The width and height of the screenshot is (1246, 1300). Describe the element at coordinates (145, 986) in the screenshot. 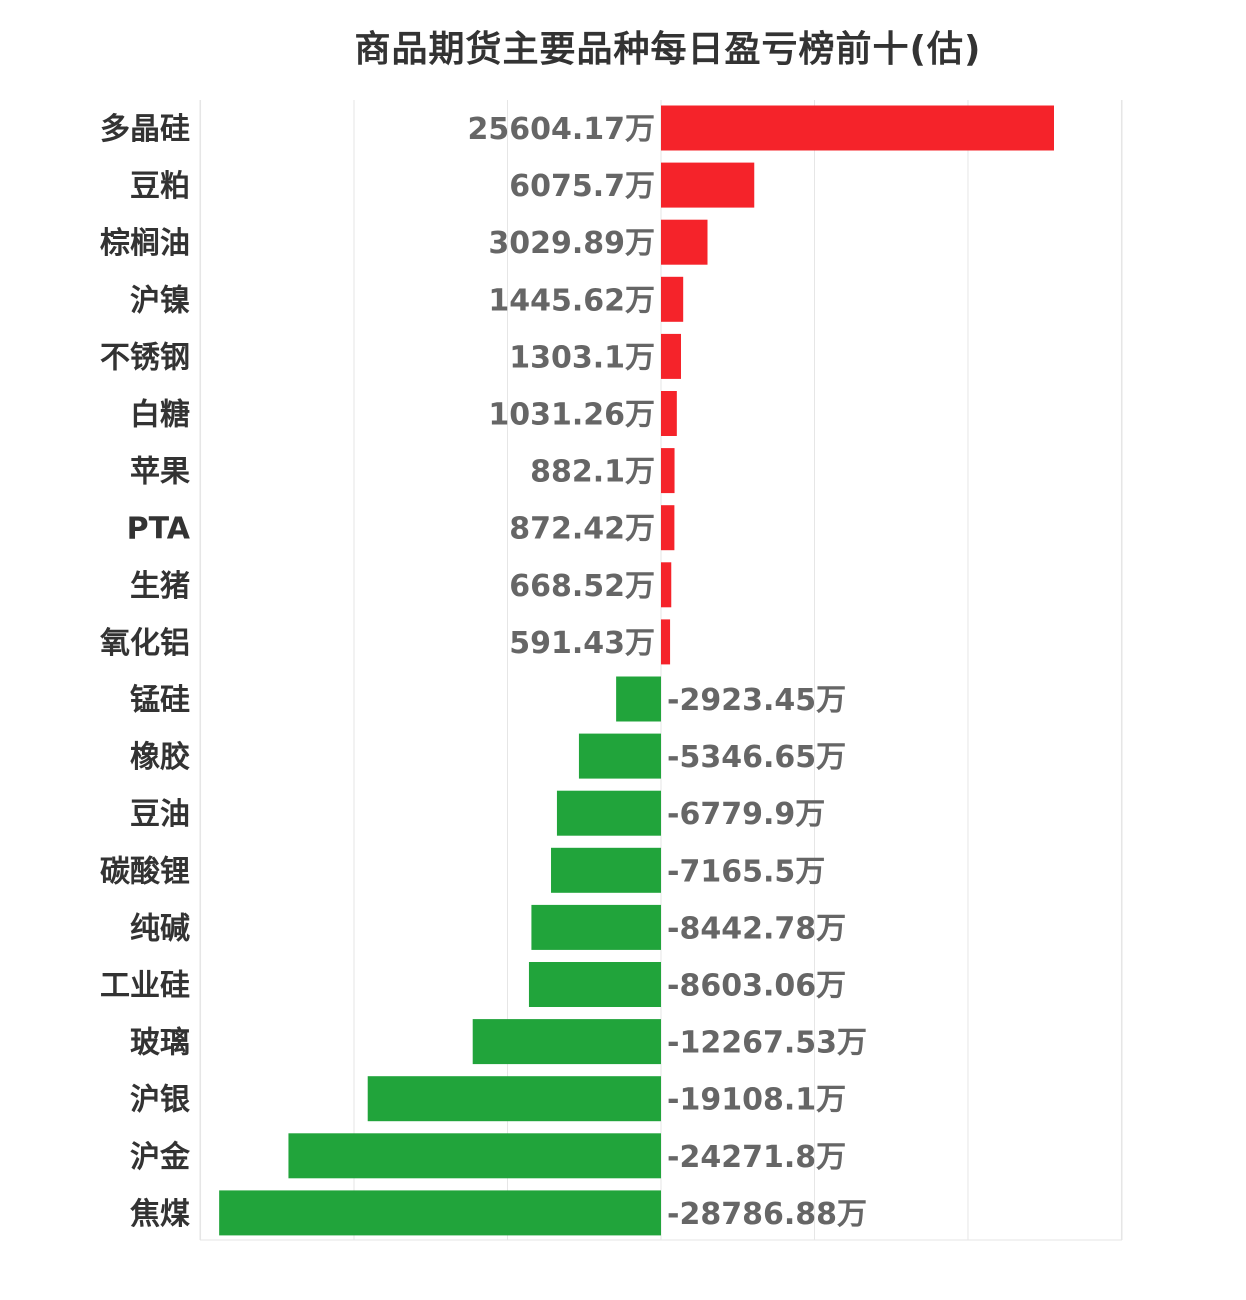

I see `category-label: 工业硅` at that location.